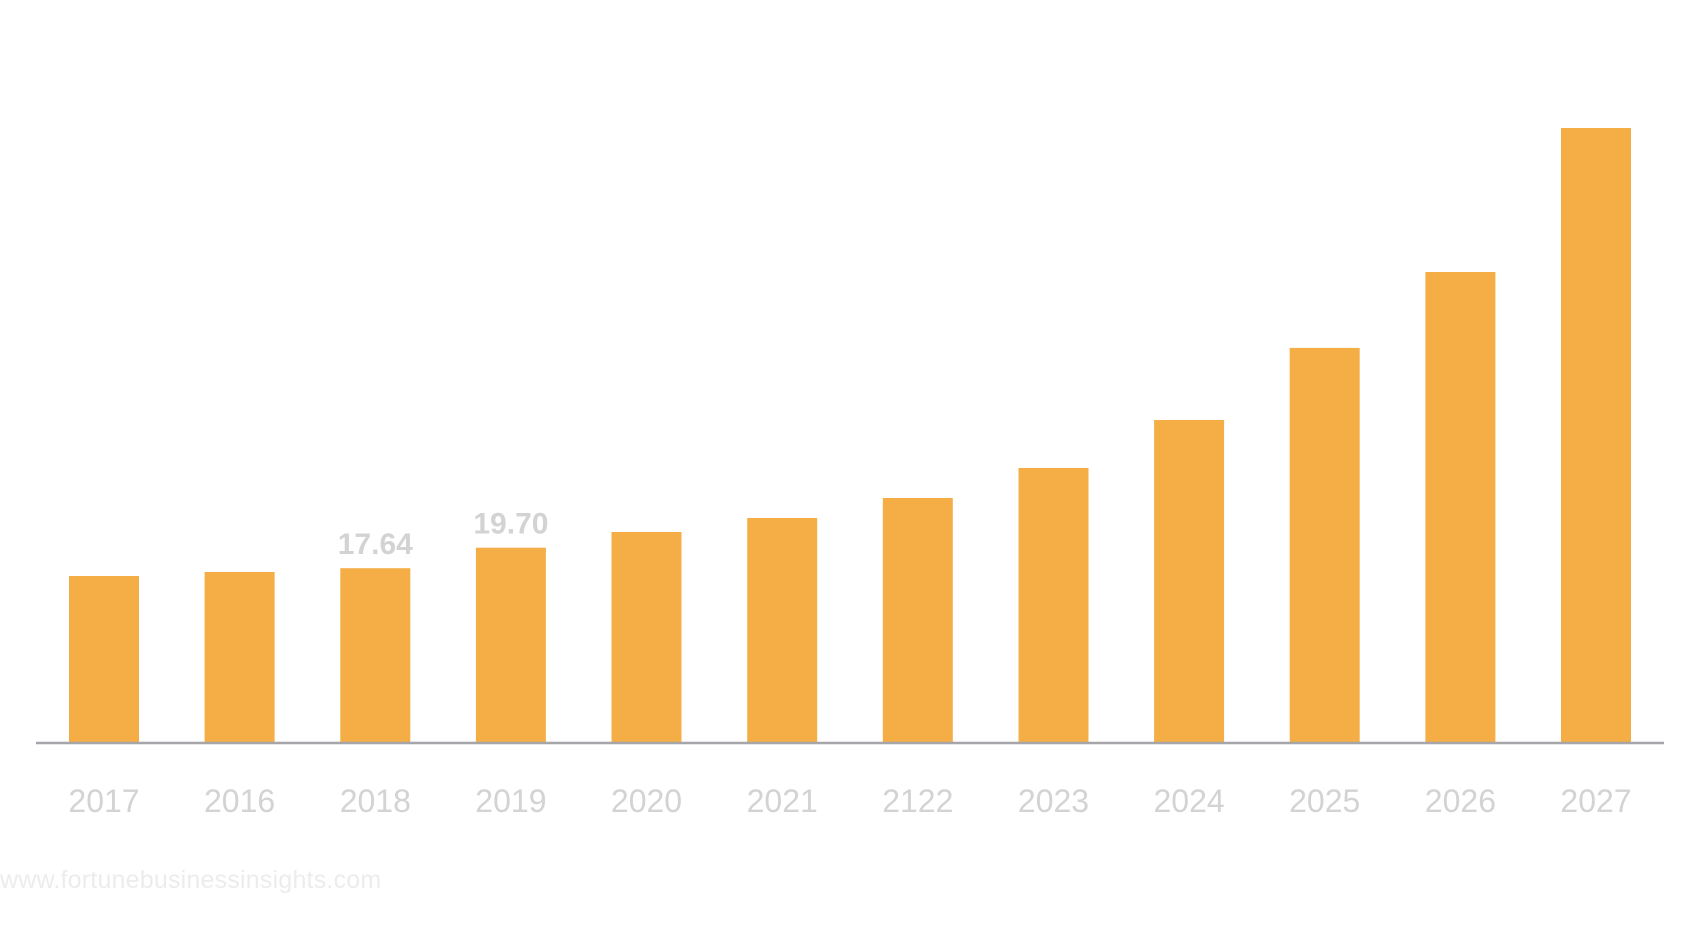  Describe the element at coordinates (510, 645) in the screenshot. I see `bar-2019` at that location.